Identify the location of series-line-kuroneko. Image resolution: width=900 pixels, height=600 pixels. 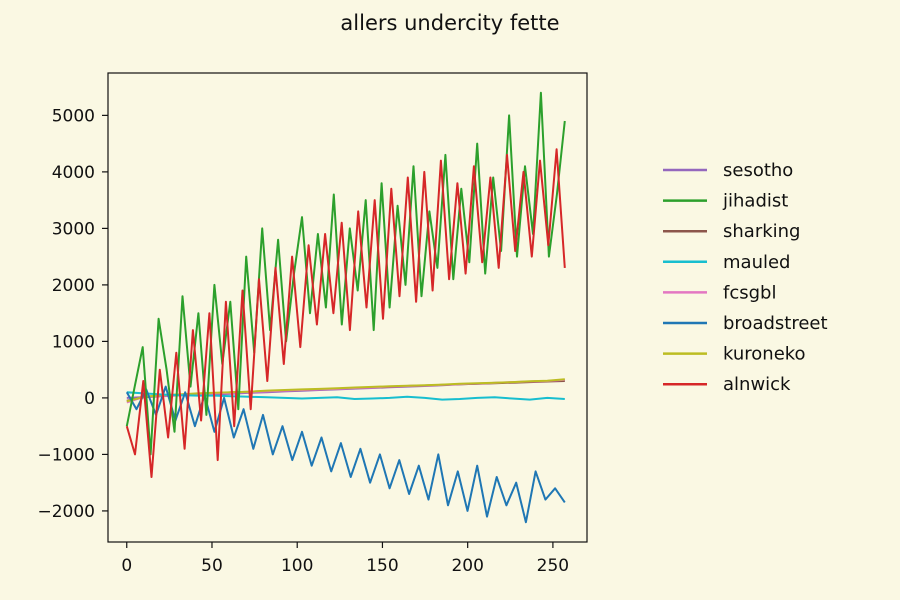
(345, 390).